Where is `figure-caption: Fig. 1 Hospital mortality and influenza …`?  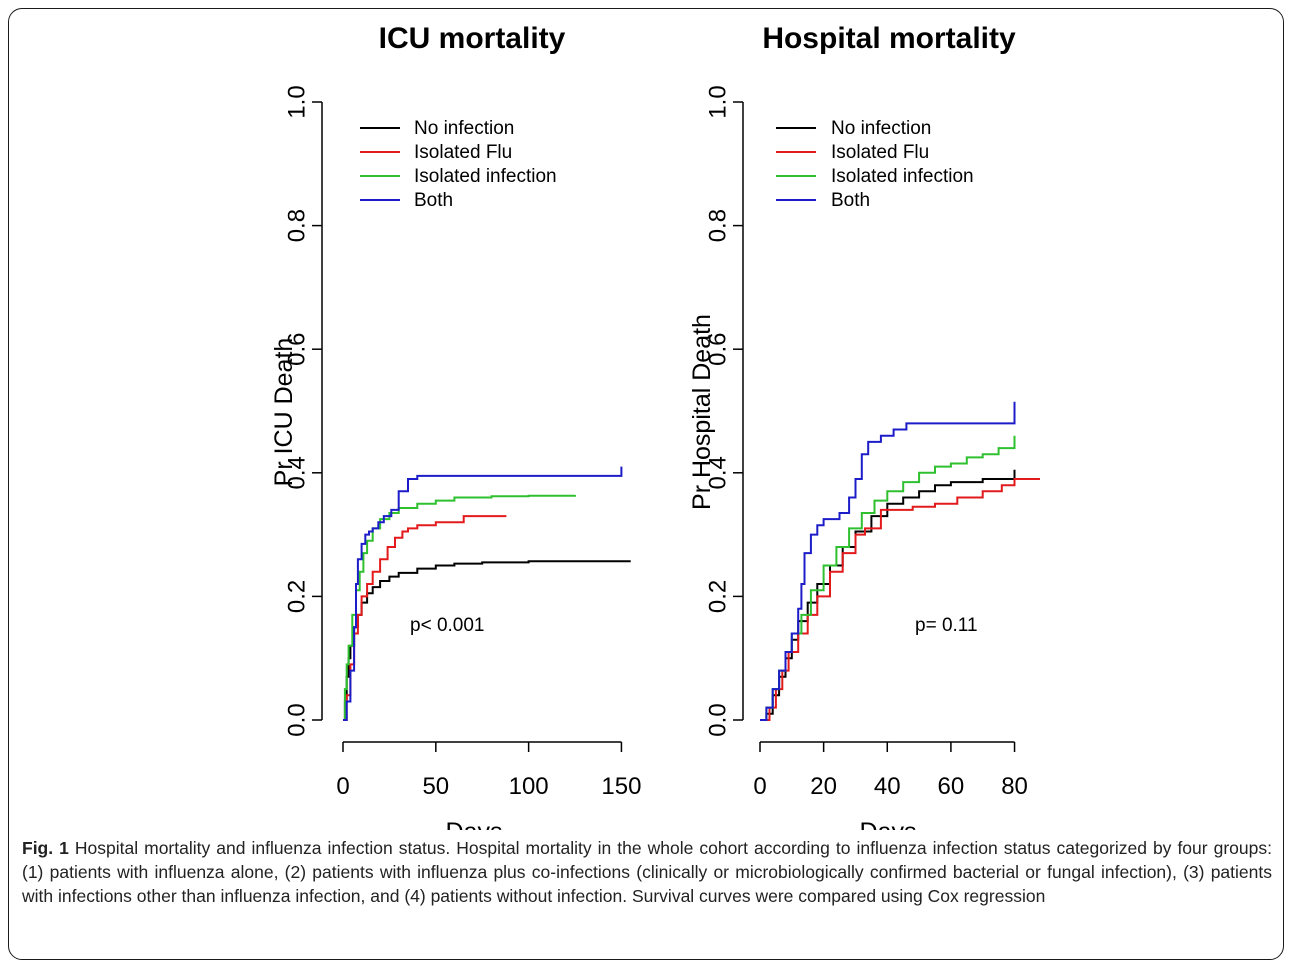 figure-caption: Fig. 1 Hospital mortality and influenza … is located at coordinates (647, 872).